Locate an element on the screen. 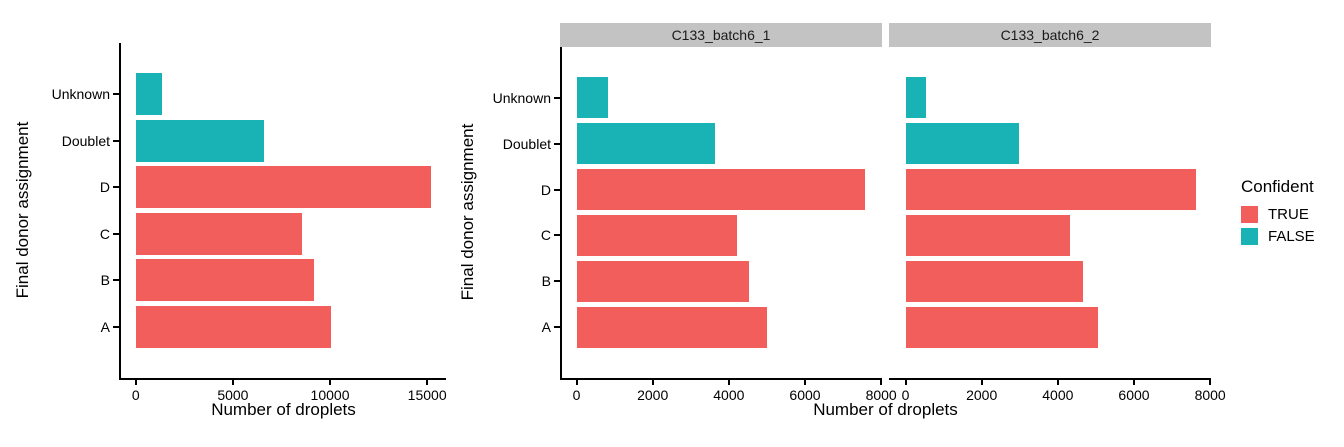  facet-strip-label: C133_batch6_2 is located at coordinates (1050, 35).